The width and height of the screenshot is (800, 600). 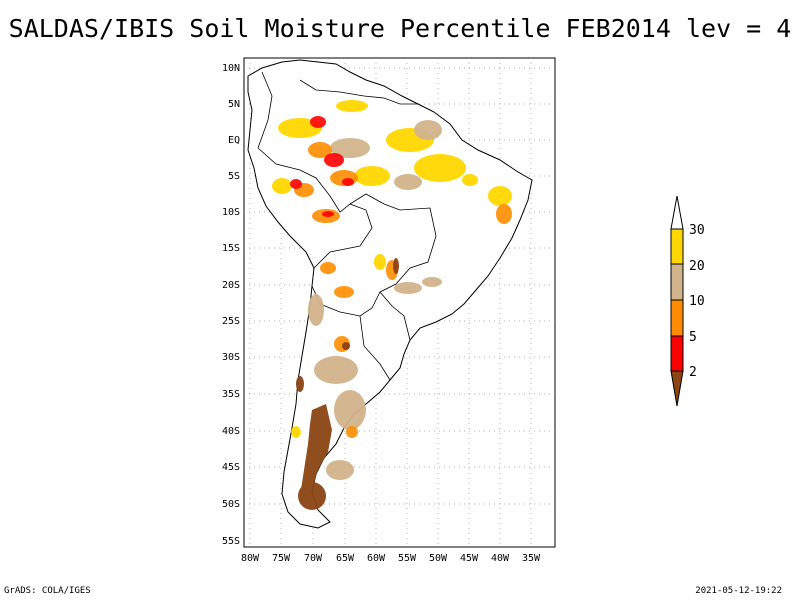 I want to click on lon-label: 50W, so click(x=438, y=558).